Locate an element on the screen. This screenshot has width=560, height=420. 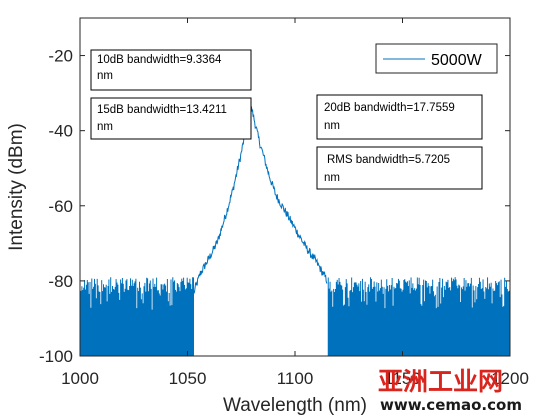
noise-floor-right is located at coordinates (418, 316).